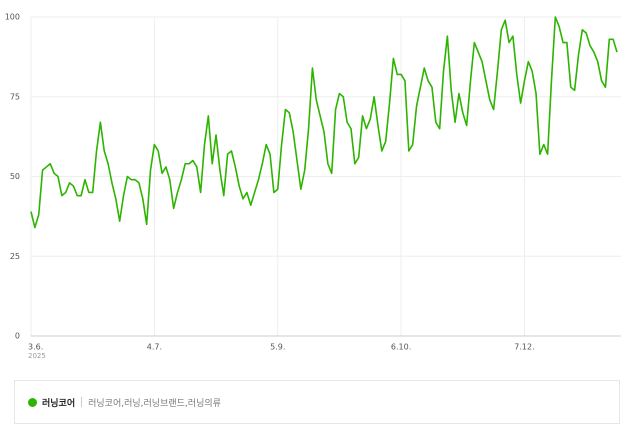  Describe the element at coordinates (154, 403) in the screenshot. I see `legend-keywords: 러닝코어,러닝,러닝브랜드,러닝의류` at that location.